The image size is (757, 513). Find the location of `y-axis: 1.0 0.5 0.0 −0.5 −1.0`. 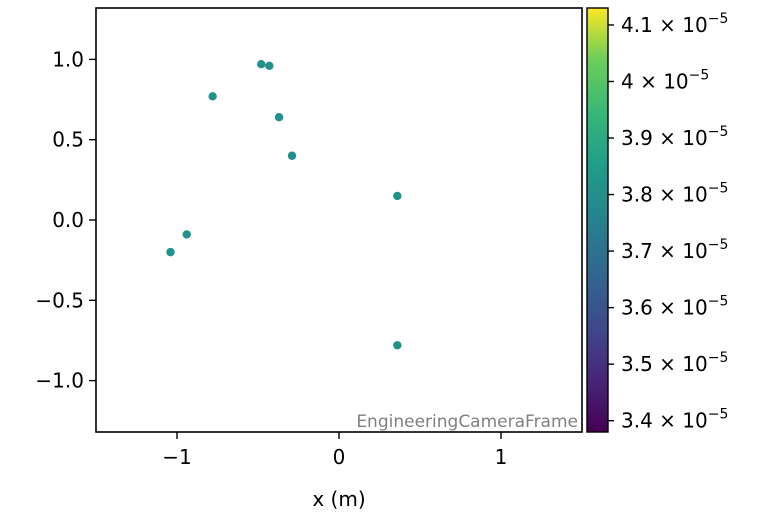

y-axis: 1.0 0.5 0.0 −0.5 −1.0 is located at coordinates (65, 220).